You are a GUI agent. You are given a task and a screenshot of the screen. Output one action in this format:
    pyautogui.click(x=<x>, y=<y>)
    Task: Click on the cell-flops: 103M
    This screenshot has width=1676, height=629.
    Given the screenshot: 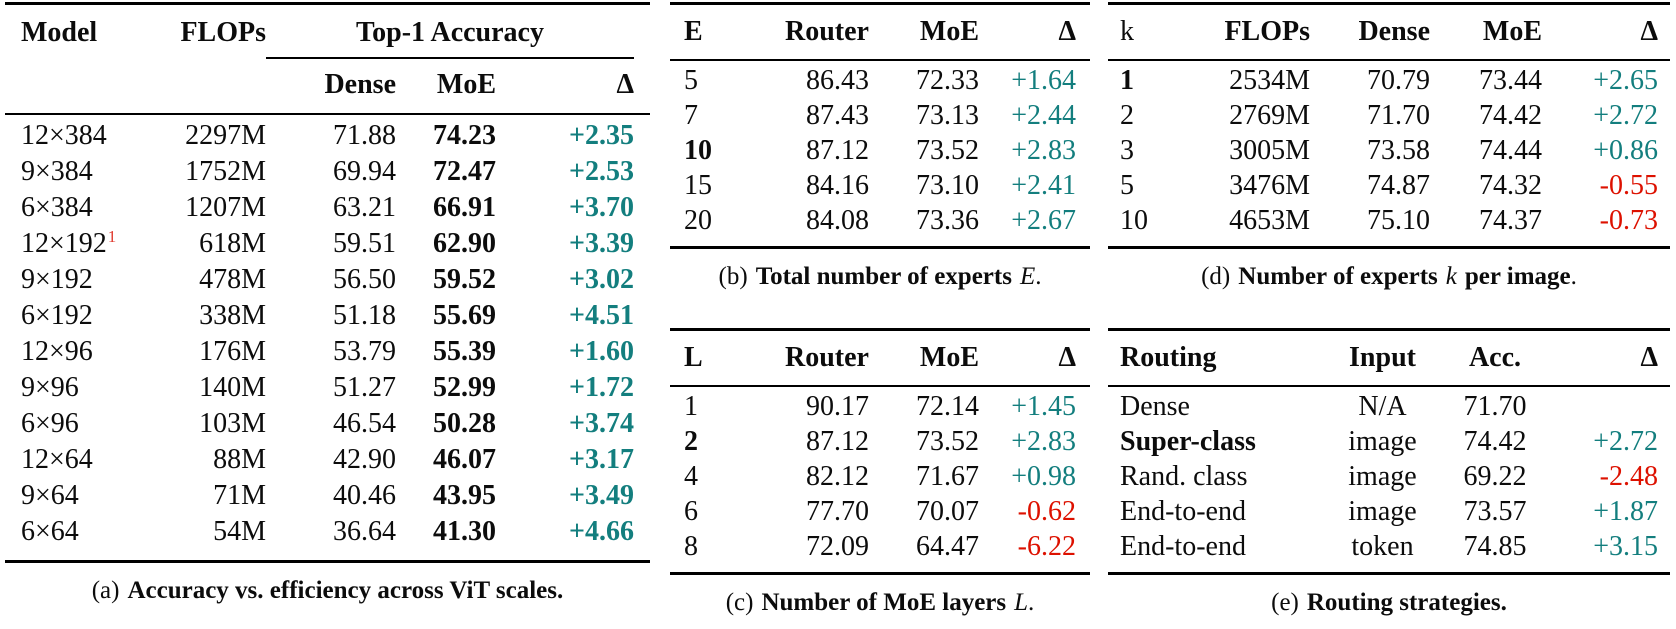 What is the action you would take?
    pyautogui.click(x=232, y=423)
    